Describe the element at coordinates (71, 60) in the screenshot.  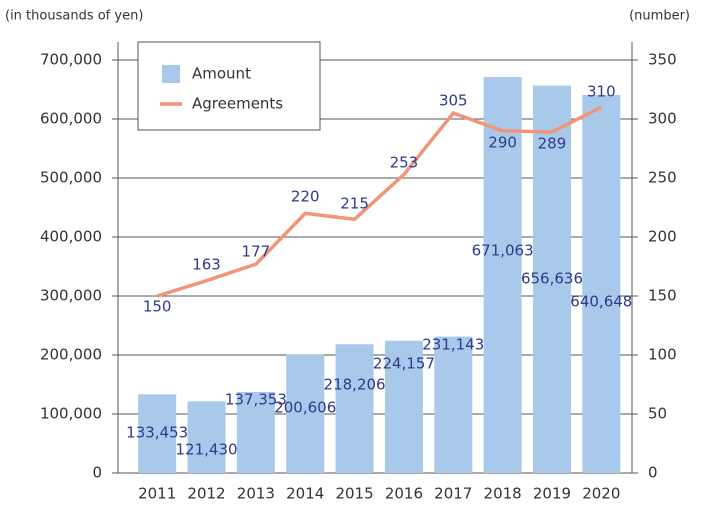
I see `y-tick-label: 700,000` at that location.